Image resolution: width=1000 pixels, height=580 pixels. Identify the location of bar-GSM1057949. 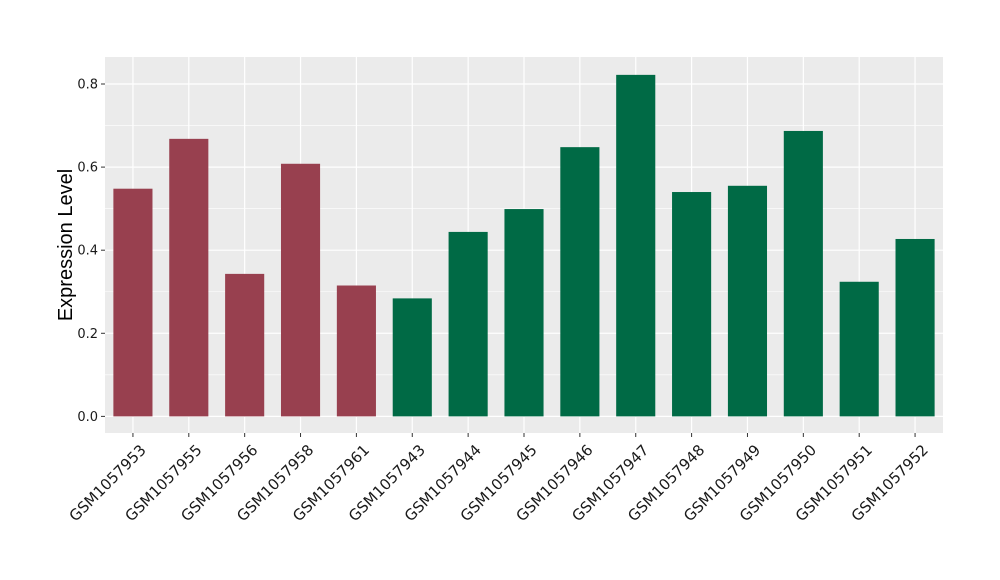
(747, 301).